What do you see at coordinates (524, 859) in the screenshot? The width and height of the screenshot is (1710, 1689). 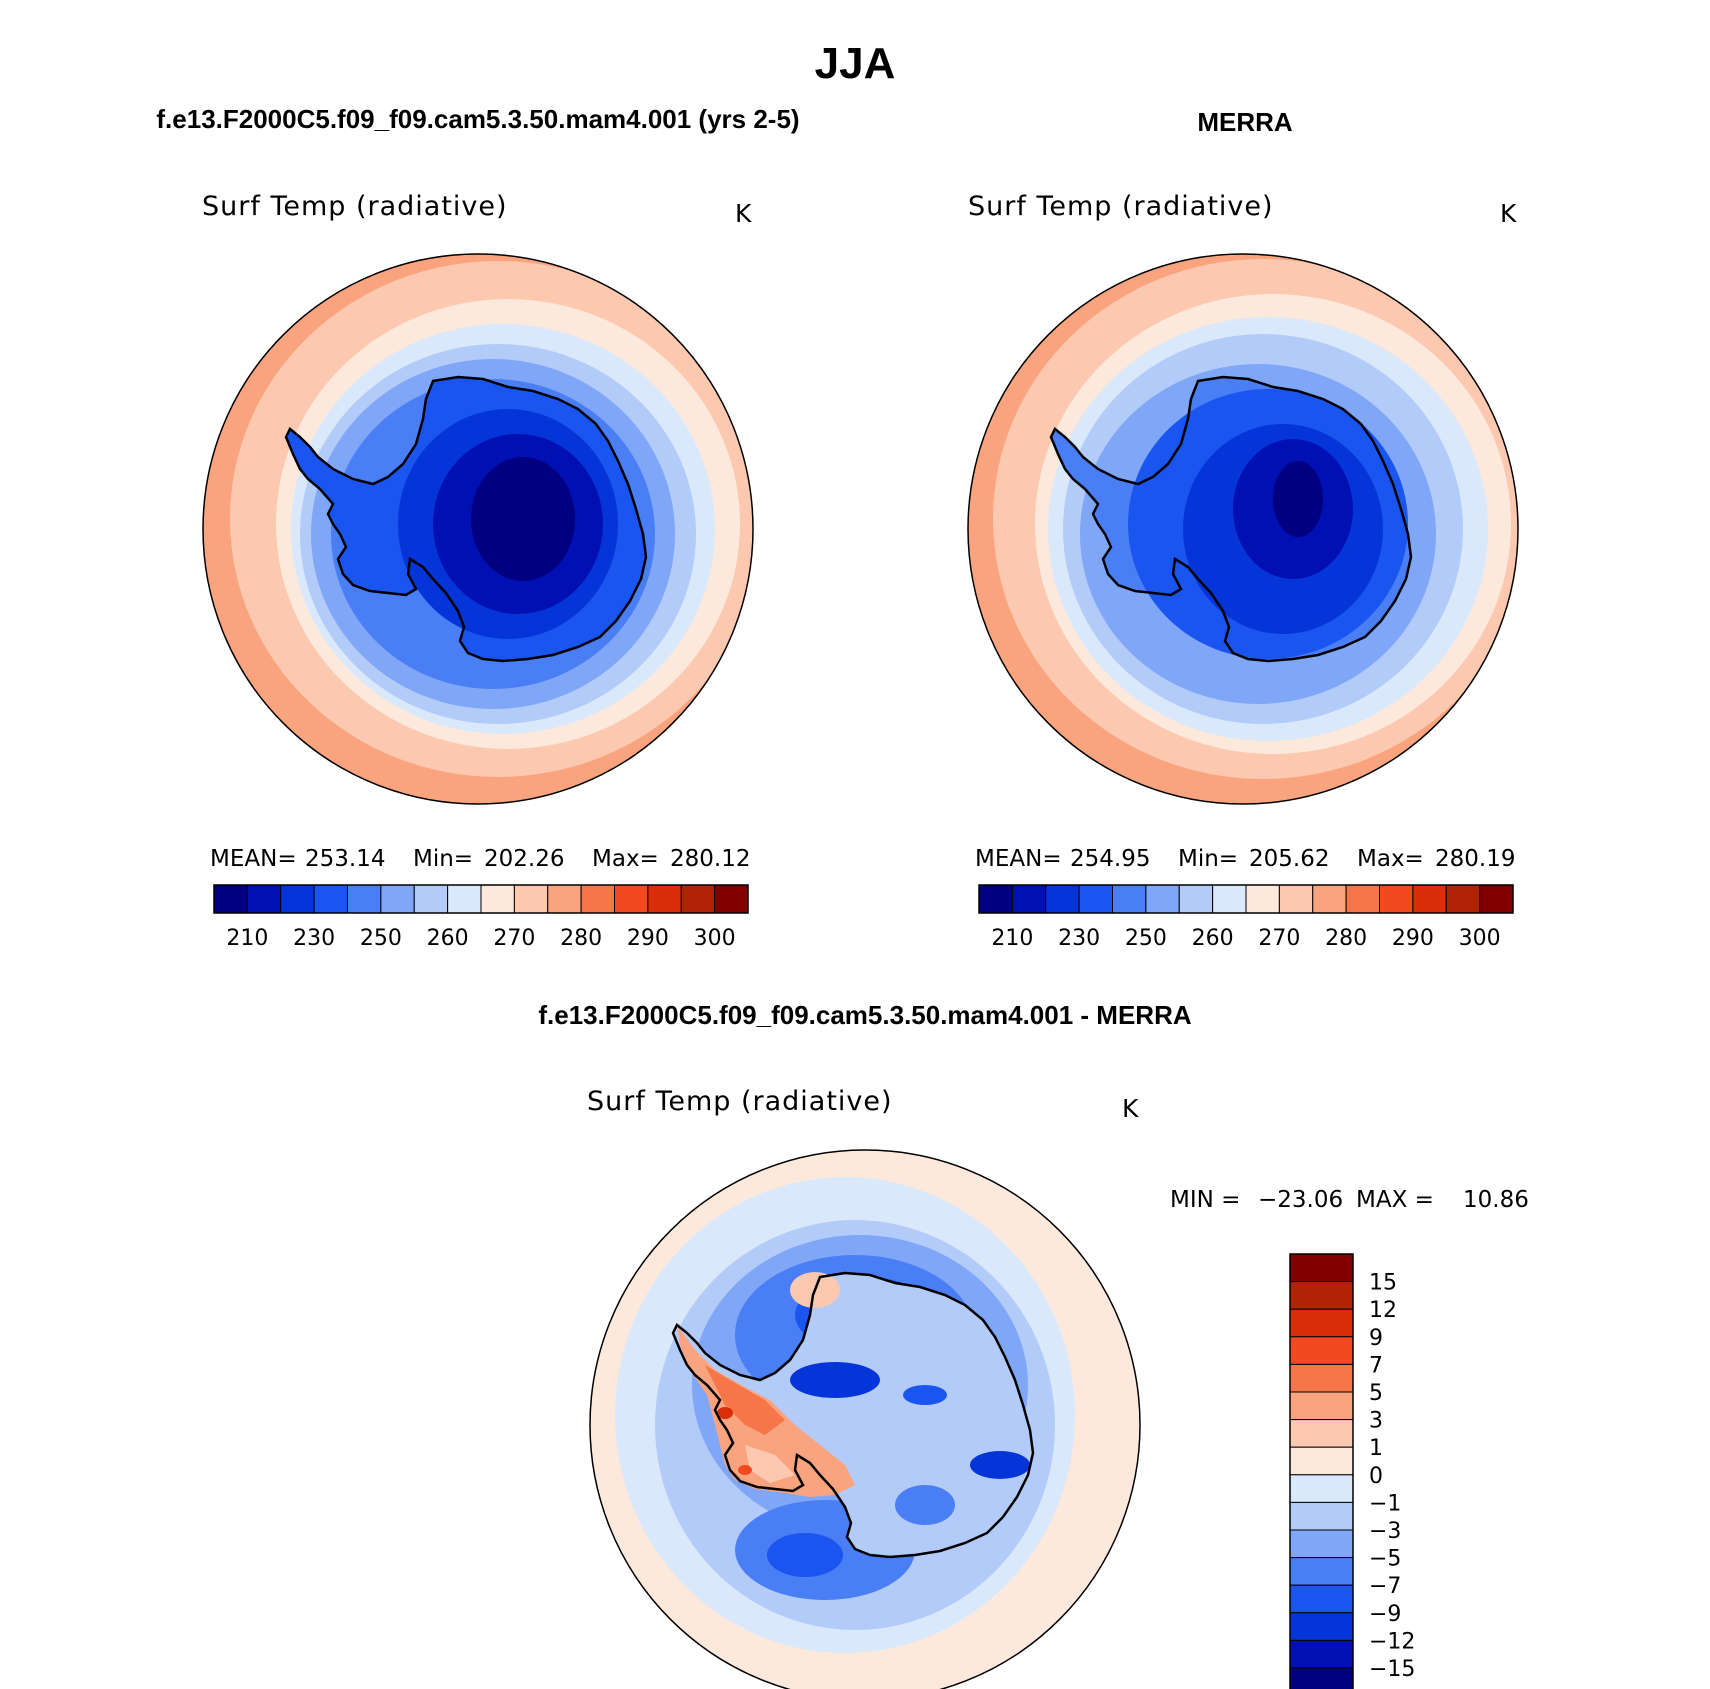 I see `panel-model-min-value: 202.26` at bounding box center [524, 859].